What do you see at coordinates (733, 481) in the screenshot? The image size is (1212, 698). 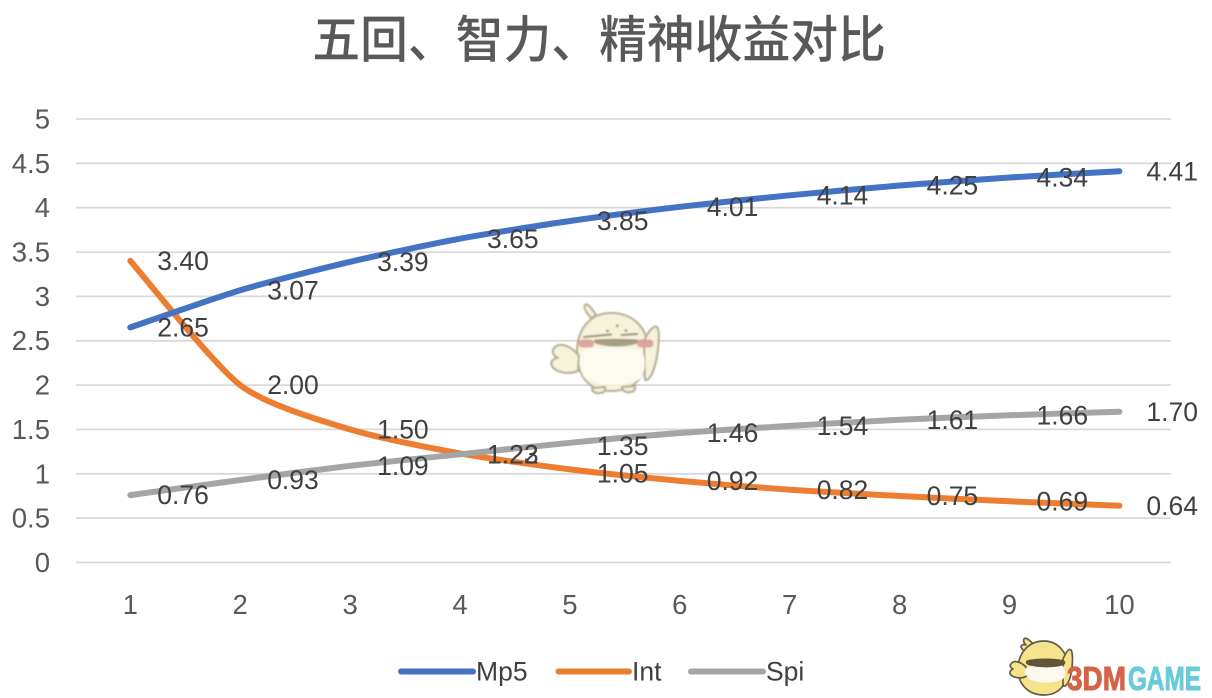 I see `svg-text: 0.92` at bounding box center [733, 481].